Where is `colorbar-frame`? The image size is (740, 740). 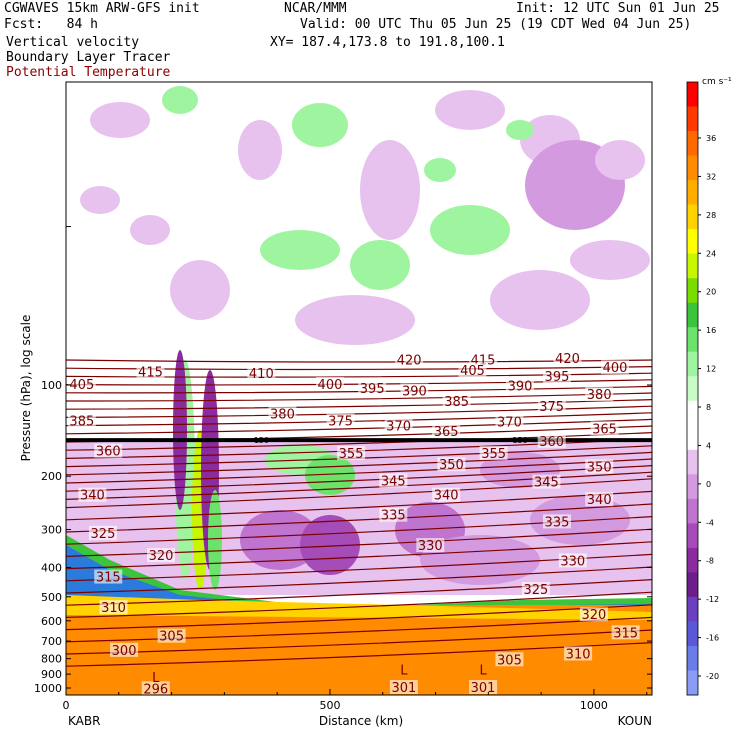
colorbar-frame is located at coordinates (692, 388).